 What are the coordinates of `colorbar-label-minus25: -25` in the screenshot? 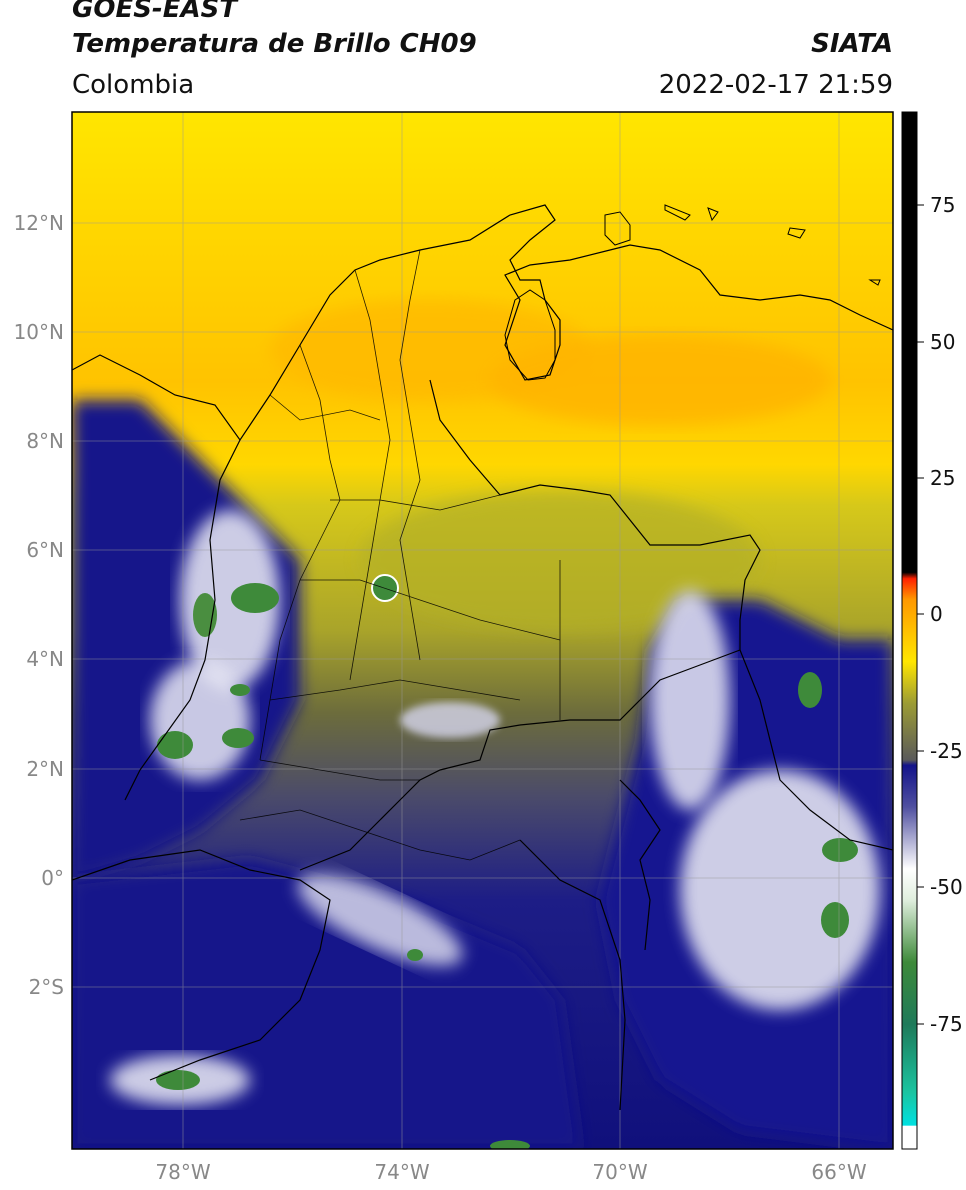 It's located at (946, 751).